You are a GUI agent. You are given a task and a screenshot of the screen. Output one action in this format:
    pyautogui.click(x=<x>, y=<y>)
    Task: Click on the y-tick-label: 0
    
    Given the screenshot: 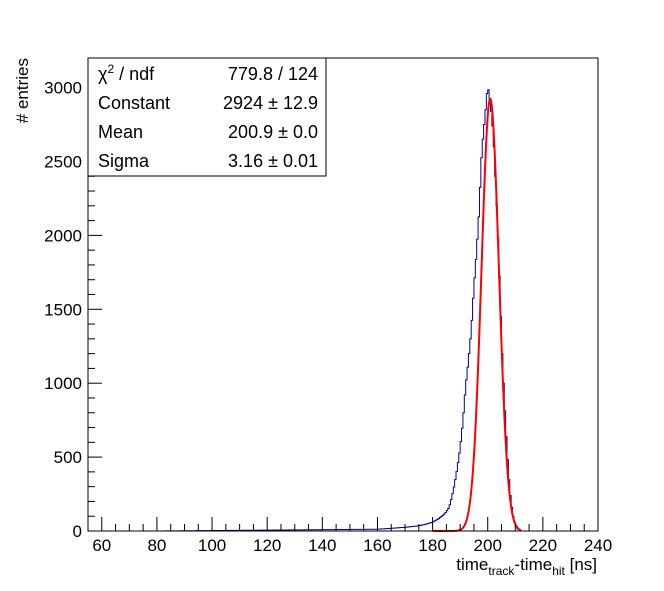 What is the action you would take?
    pyautogui.click(x=77, y=531)
    